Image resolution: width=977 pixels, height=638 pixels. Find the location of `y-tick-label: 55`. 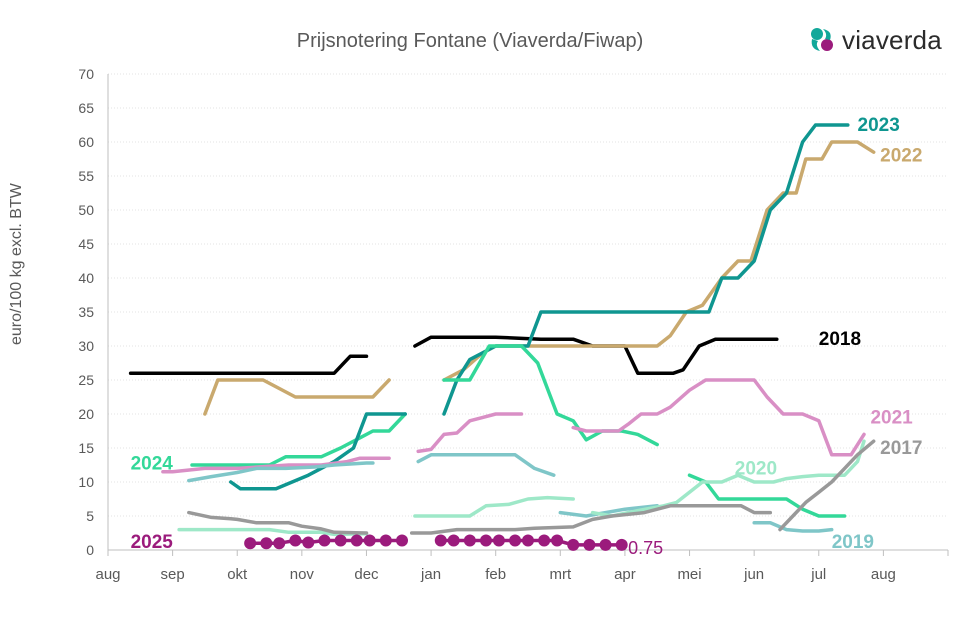

y-tick-label: 55 is located at coordinates (86, 176).